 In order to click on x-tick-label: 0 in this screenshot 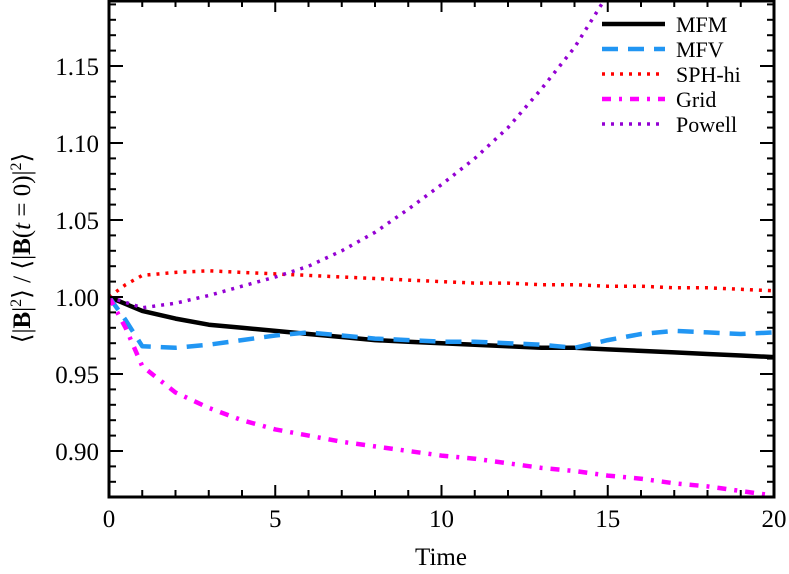, I will do `click(109, 519)`.